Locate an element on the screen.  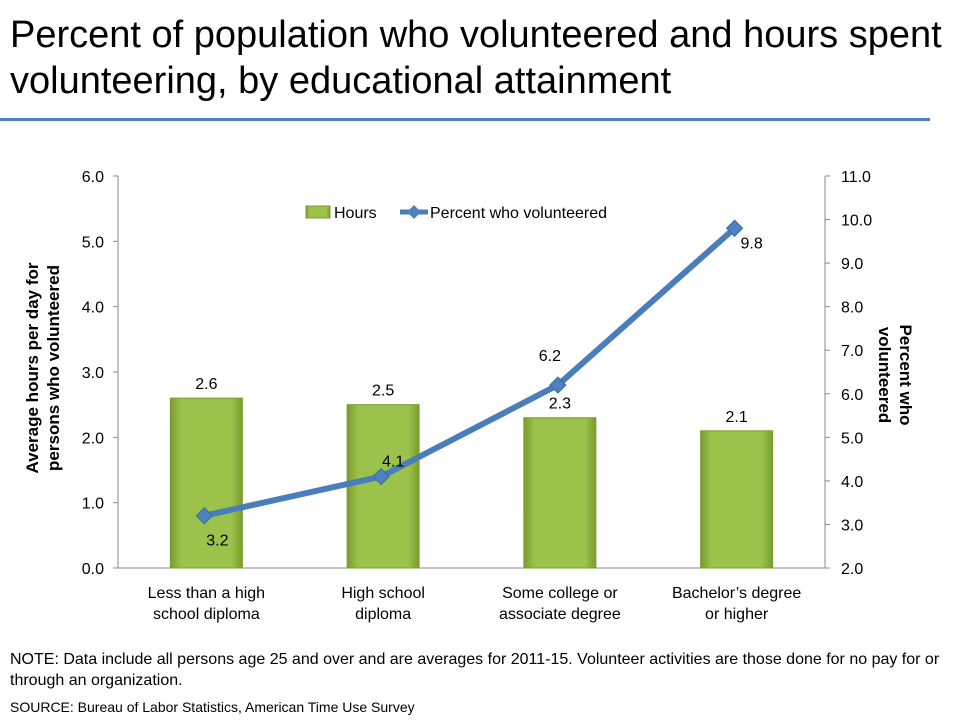
title-divider is located at coordinates (465, 119).